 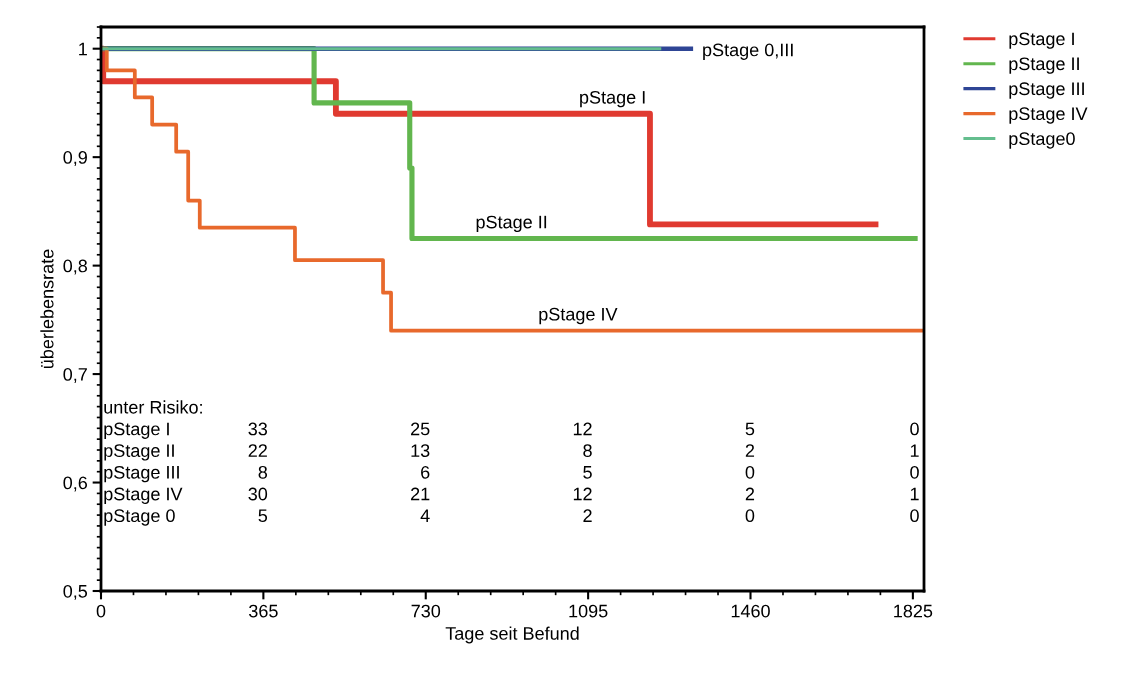 What do you see at coordinates (75, 159) in the screenshot?
I see `y-tick-label: 0,9` at bounding box center [75, 159].